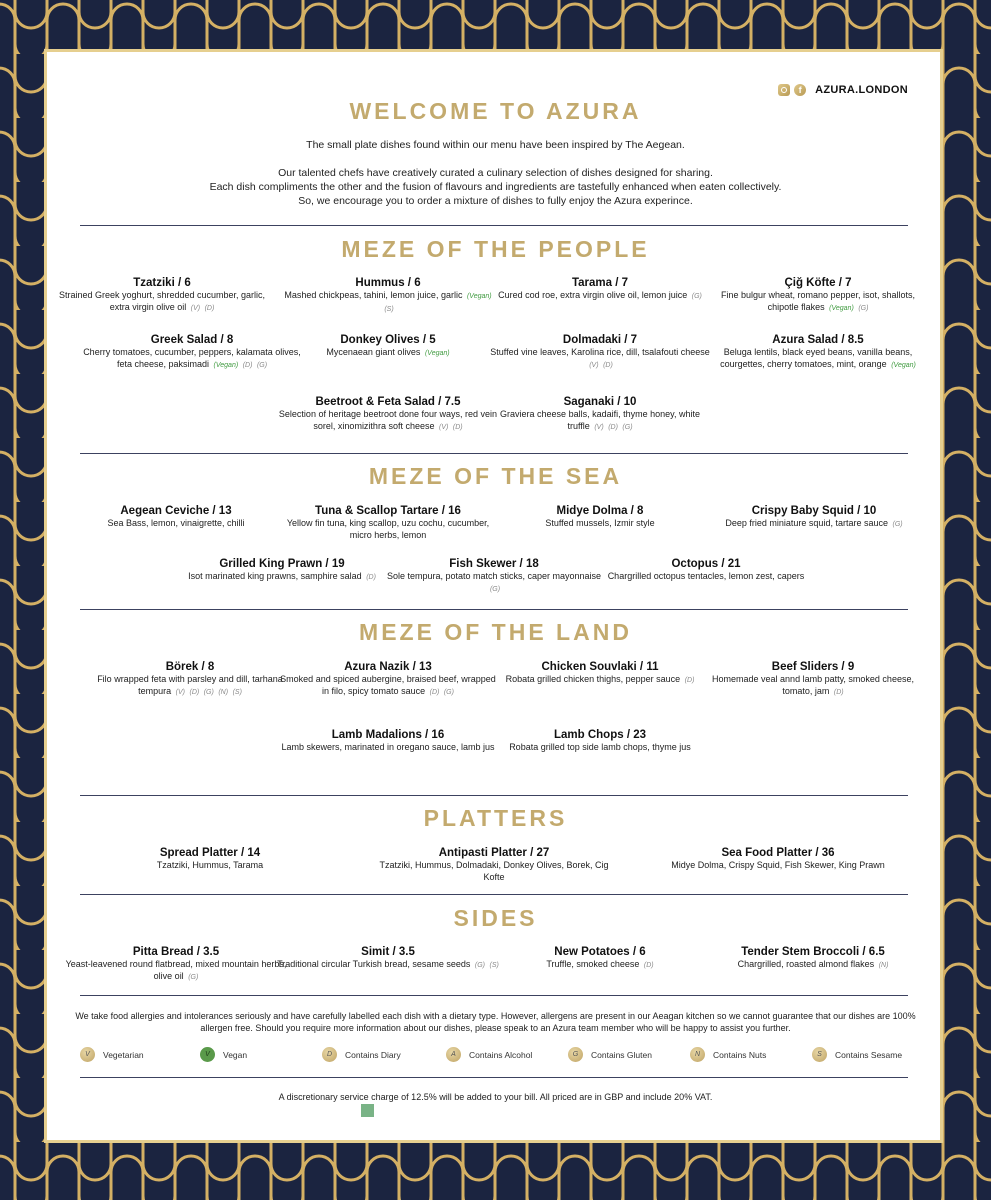 Image resolution: width=991 pixels, height=1200 pixels. What do you see at coordinates (453, 1054) in the screenshot?
I see `dietary-badge-icon: A` at bounding box center [453, 1054].